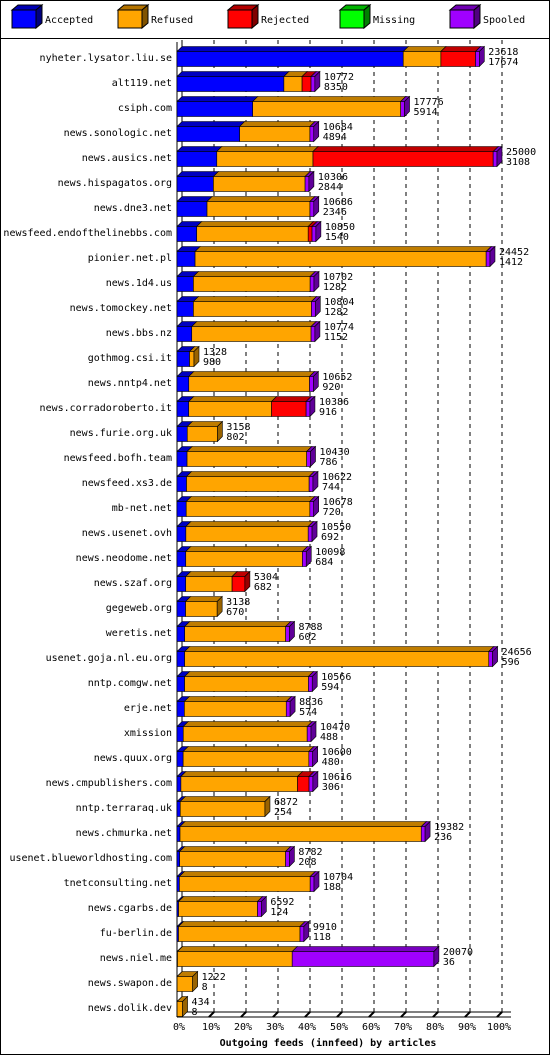 The width and height of the screenshot is (550, 1055). Describe the element at coordinates (330, 687) in the screenshot. I see `accepted-label: 594` at that location.